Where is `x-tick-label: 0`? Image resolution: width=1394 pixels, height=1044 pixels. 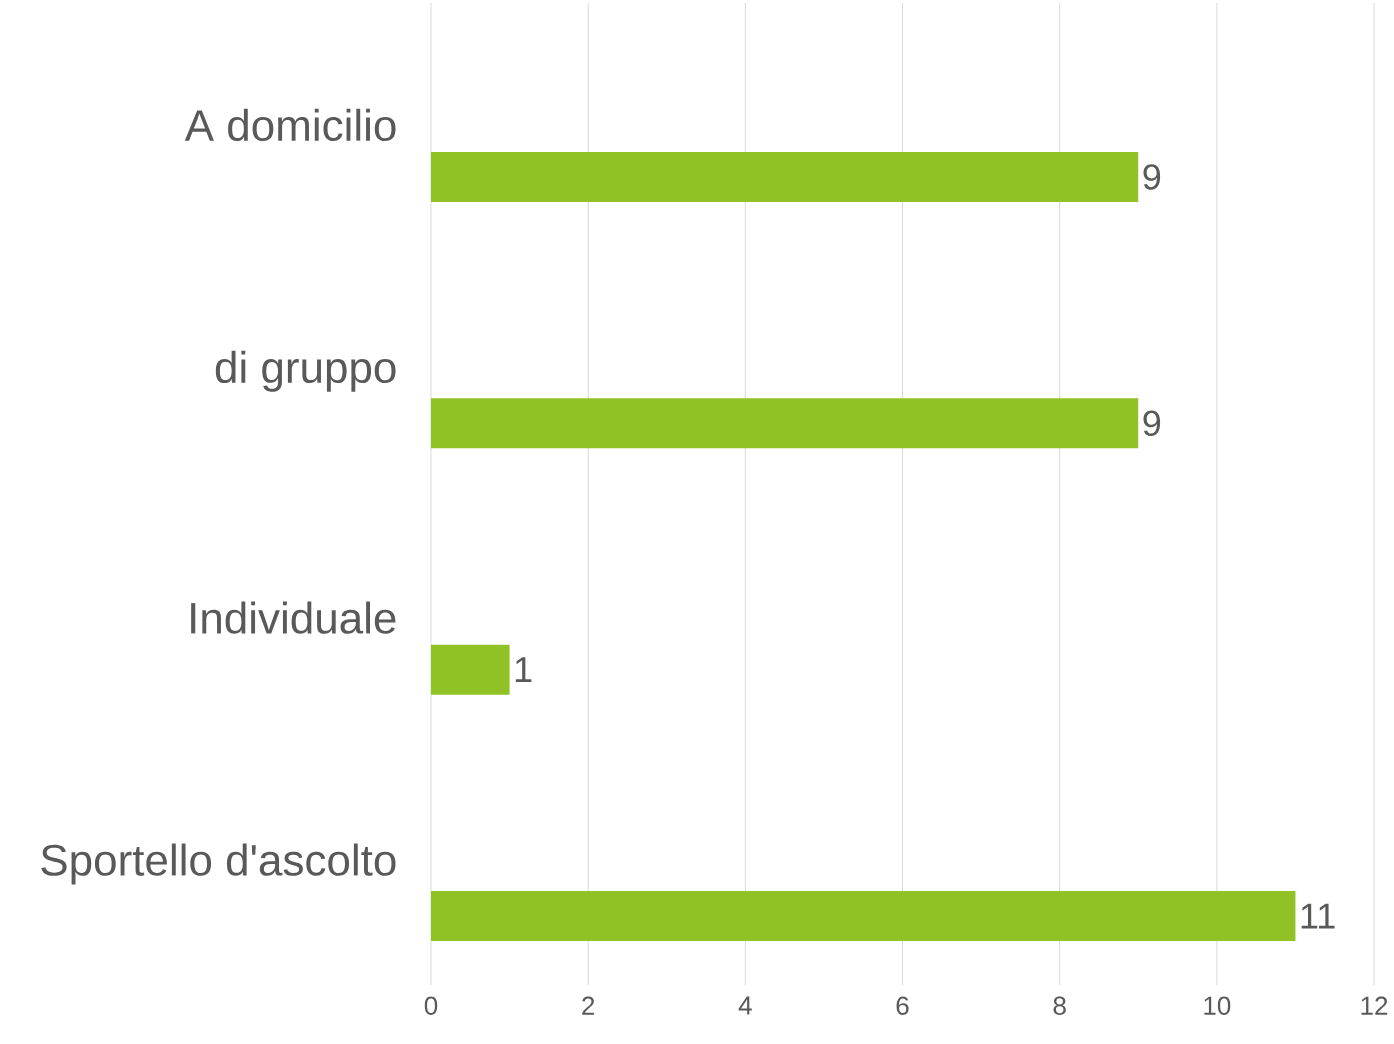 x-tick-label: 0 is located at coordinates (431, 1005).